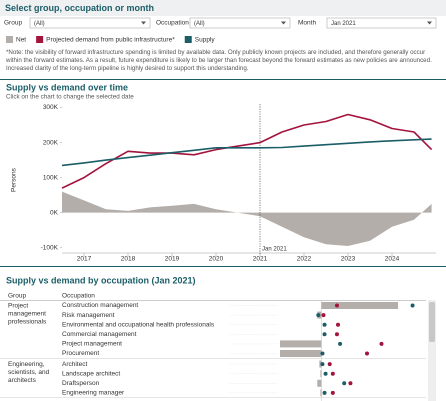 The image size is (446, 401). What do you see at coordinates (205, 40) in the screenshot?
I see `legend-label: Supply` at bounding box center [205, 40].